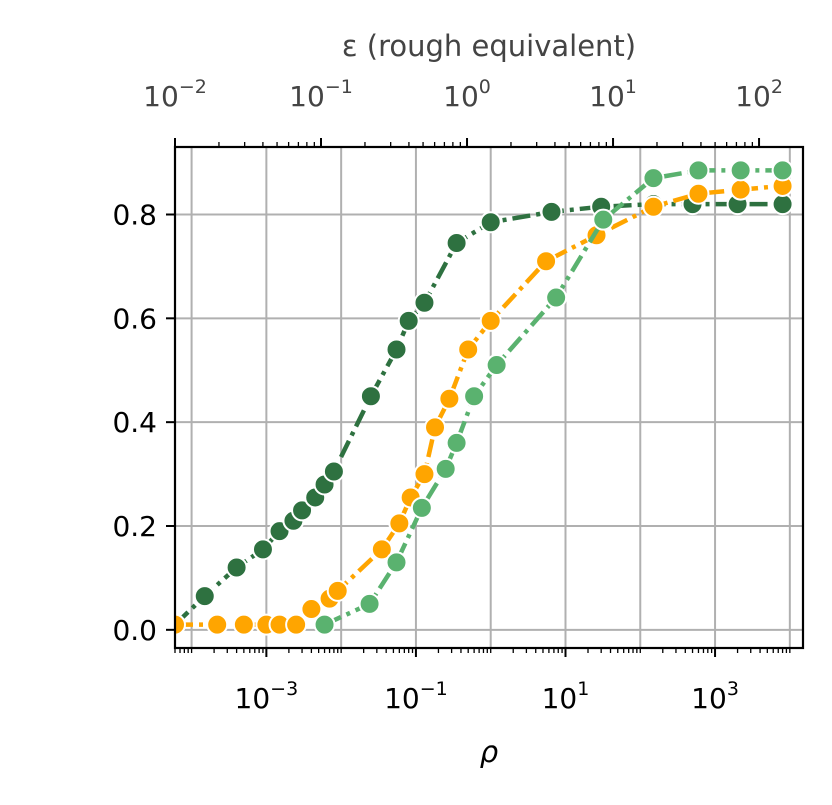 This screenshot has height=805, width=832. I want to click on top-x-tick-label: 10⁻¹, so click(321, 94).